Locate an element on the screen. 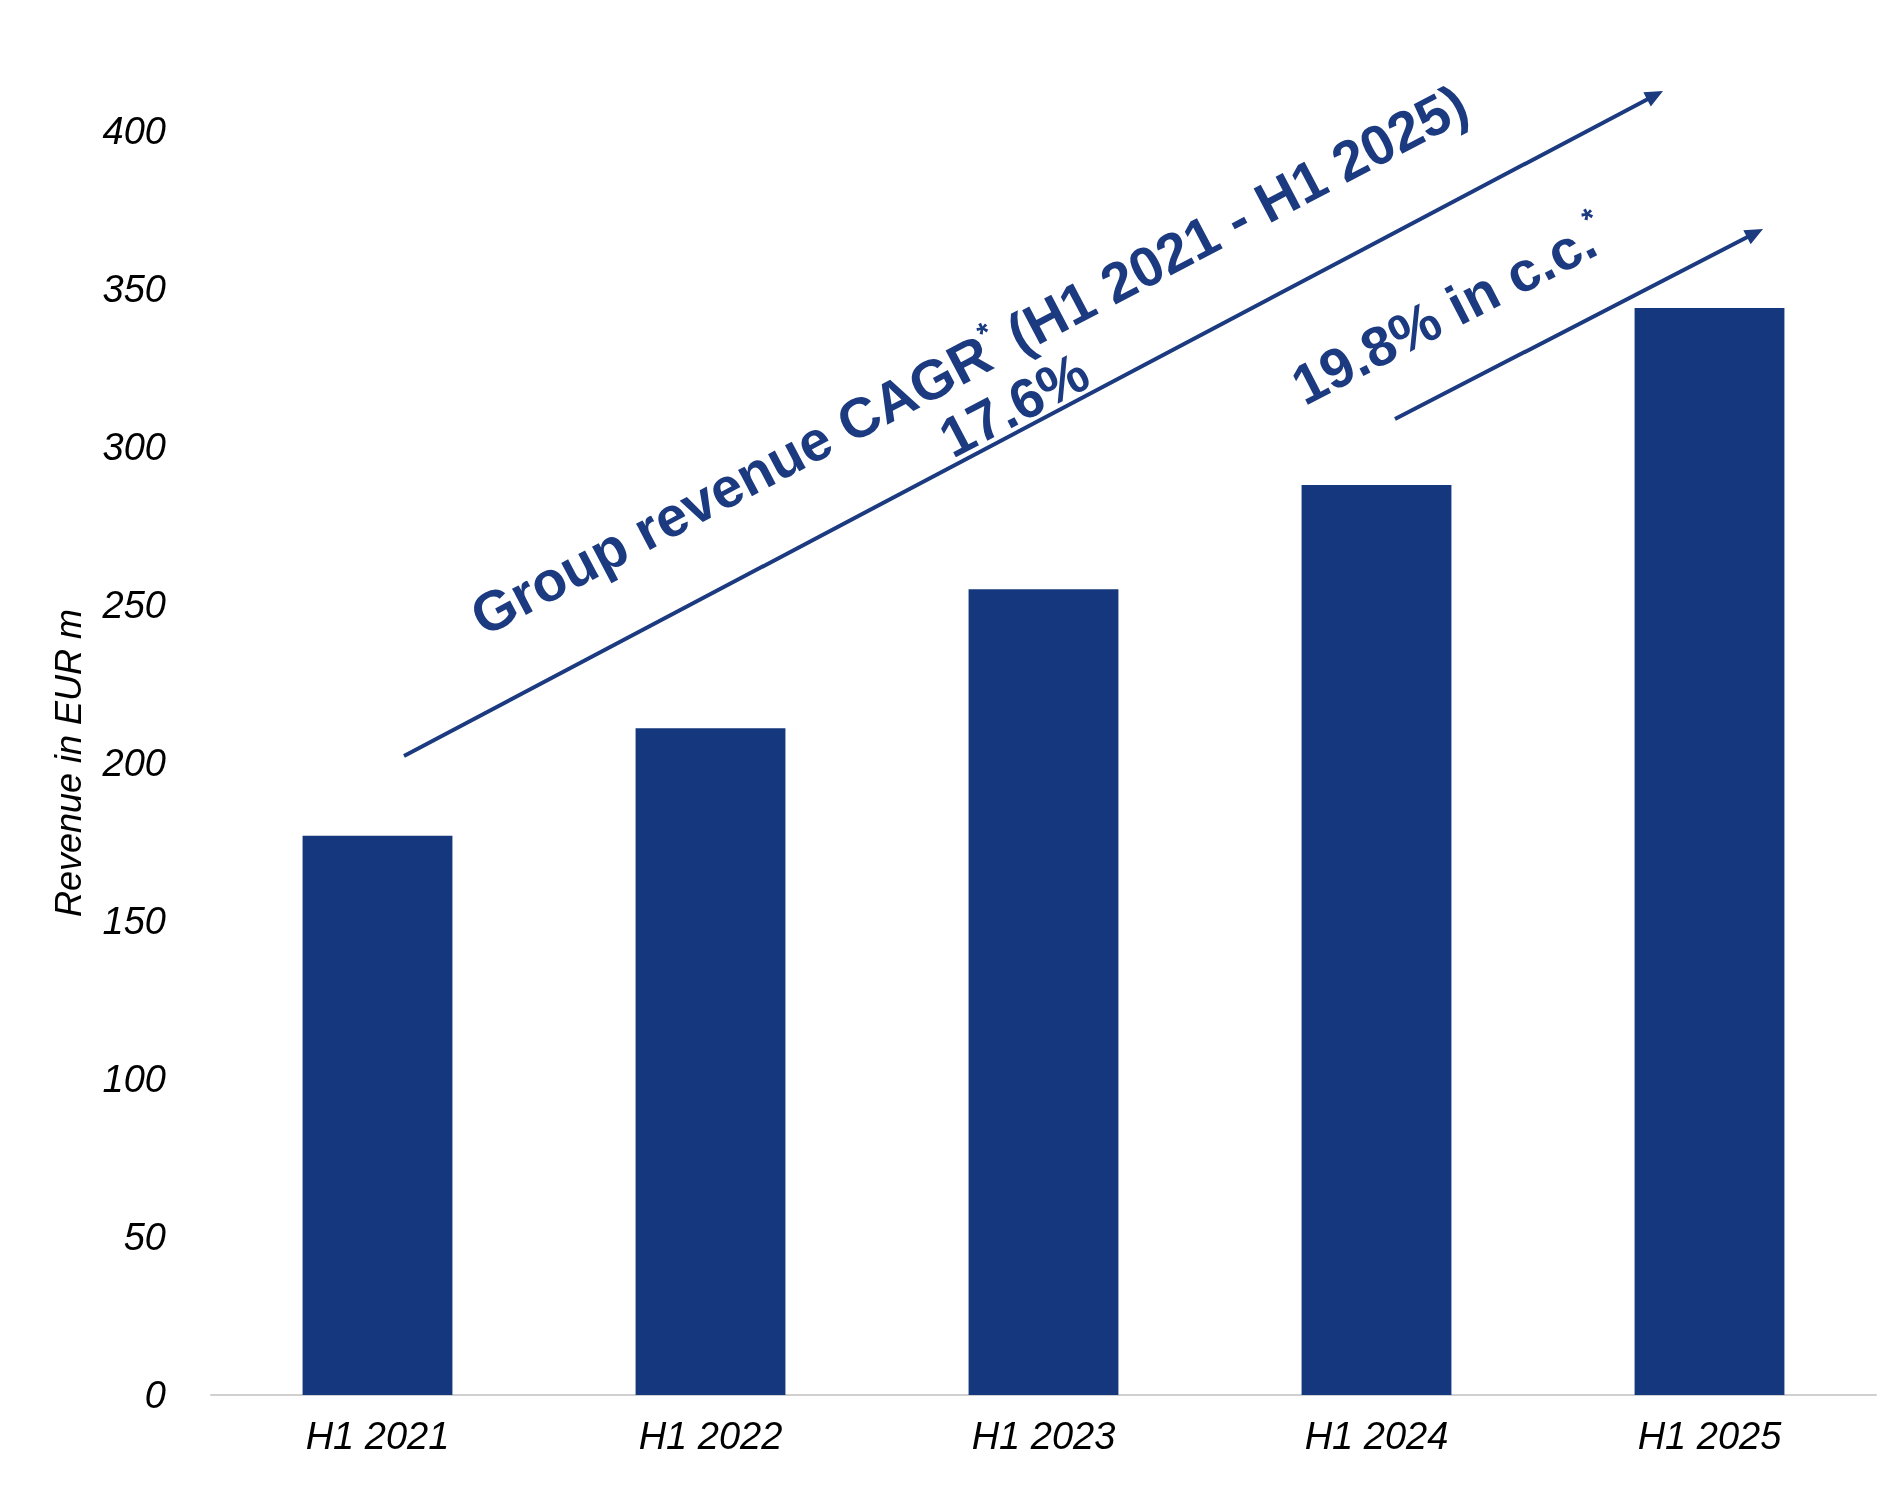  y-tick-label: 300 is located at coordinates (134, 447).